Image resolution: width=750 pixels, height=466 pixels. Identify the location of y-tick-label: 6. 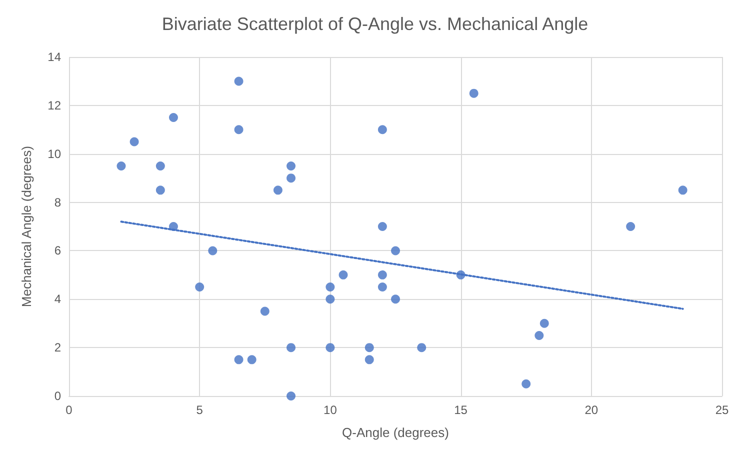
(58, 251).